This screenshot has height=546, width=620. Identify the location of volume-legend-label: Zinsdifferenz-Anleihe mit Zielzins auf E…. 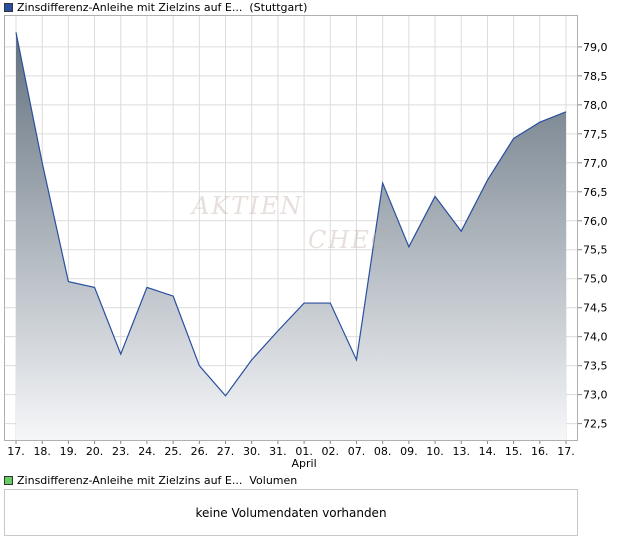
(130, 480).